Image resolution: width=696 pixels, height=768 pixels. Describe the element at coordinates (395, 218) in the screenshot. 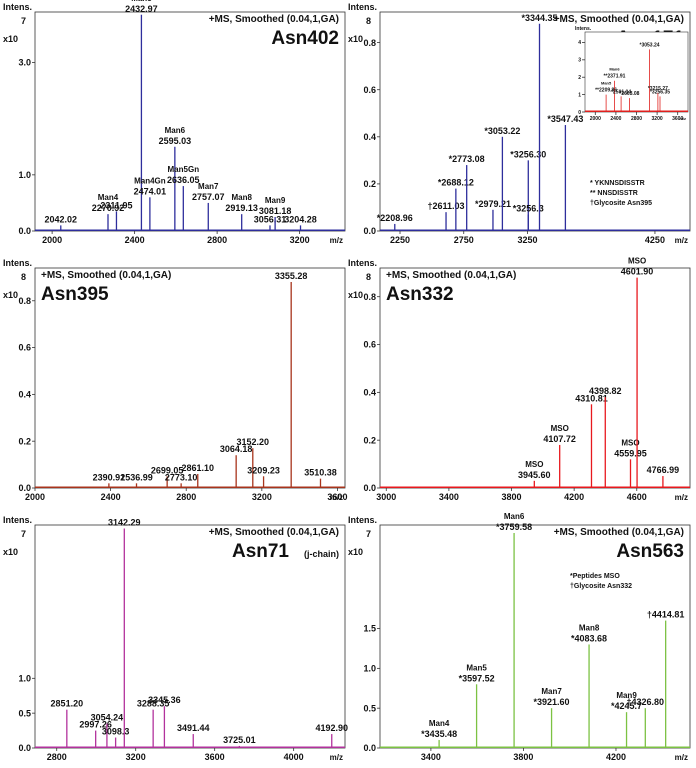

I see `peak-label: *2208.96` at that location.